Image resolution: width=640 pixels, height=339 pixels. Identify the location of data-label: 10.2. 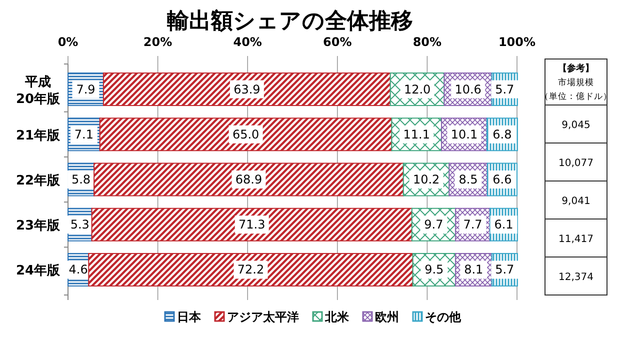
(426, 179).